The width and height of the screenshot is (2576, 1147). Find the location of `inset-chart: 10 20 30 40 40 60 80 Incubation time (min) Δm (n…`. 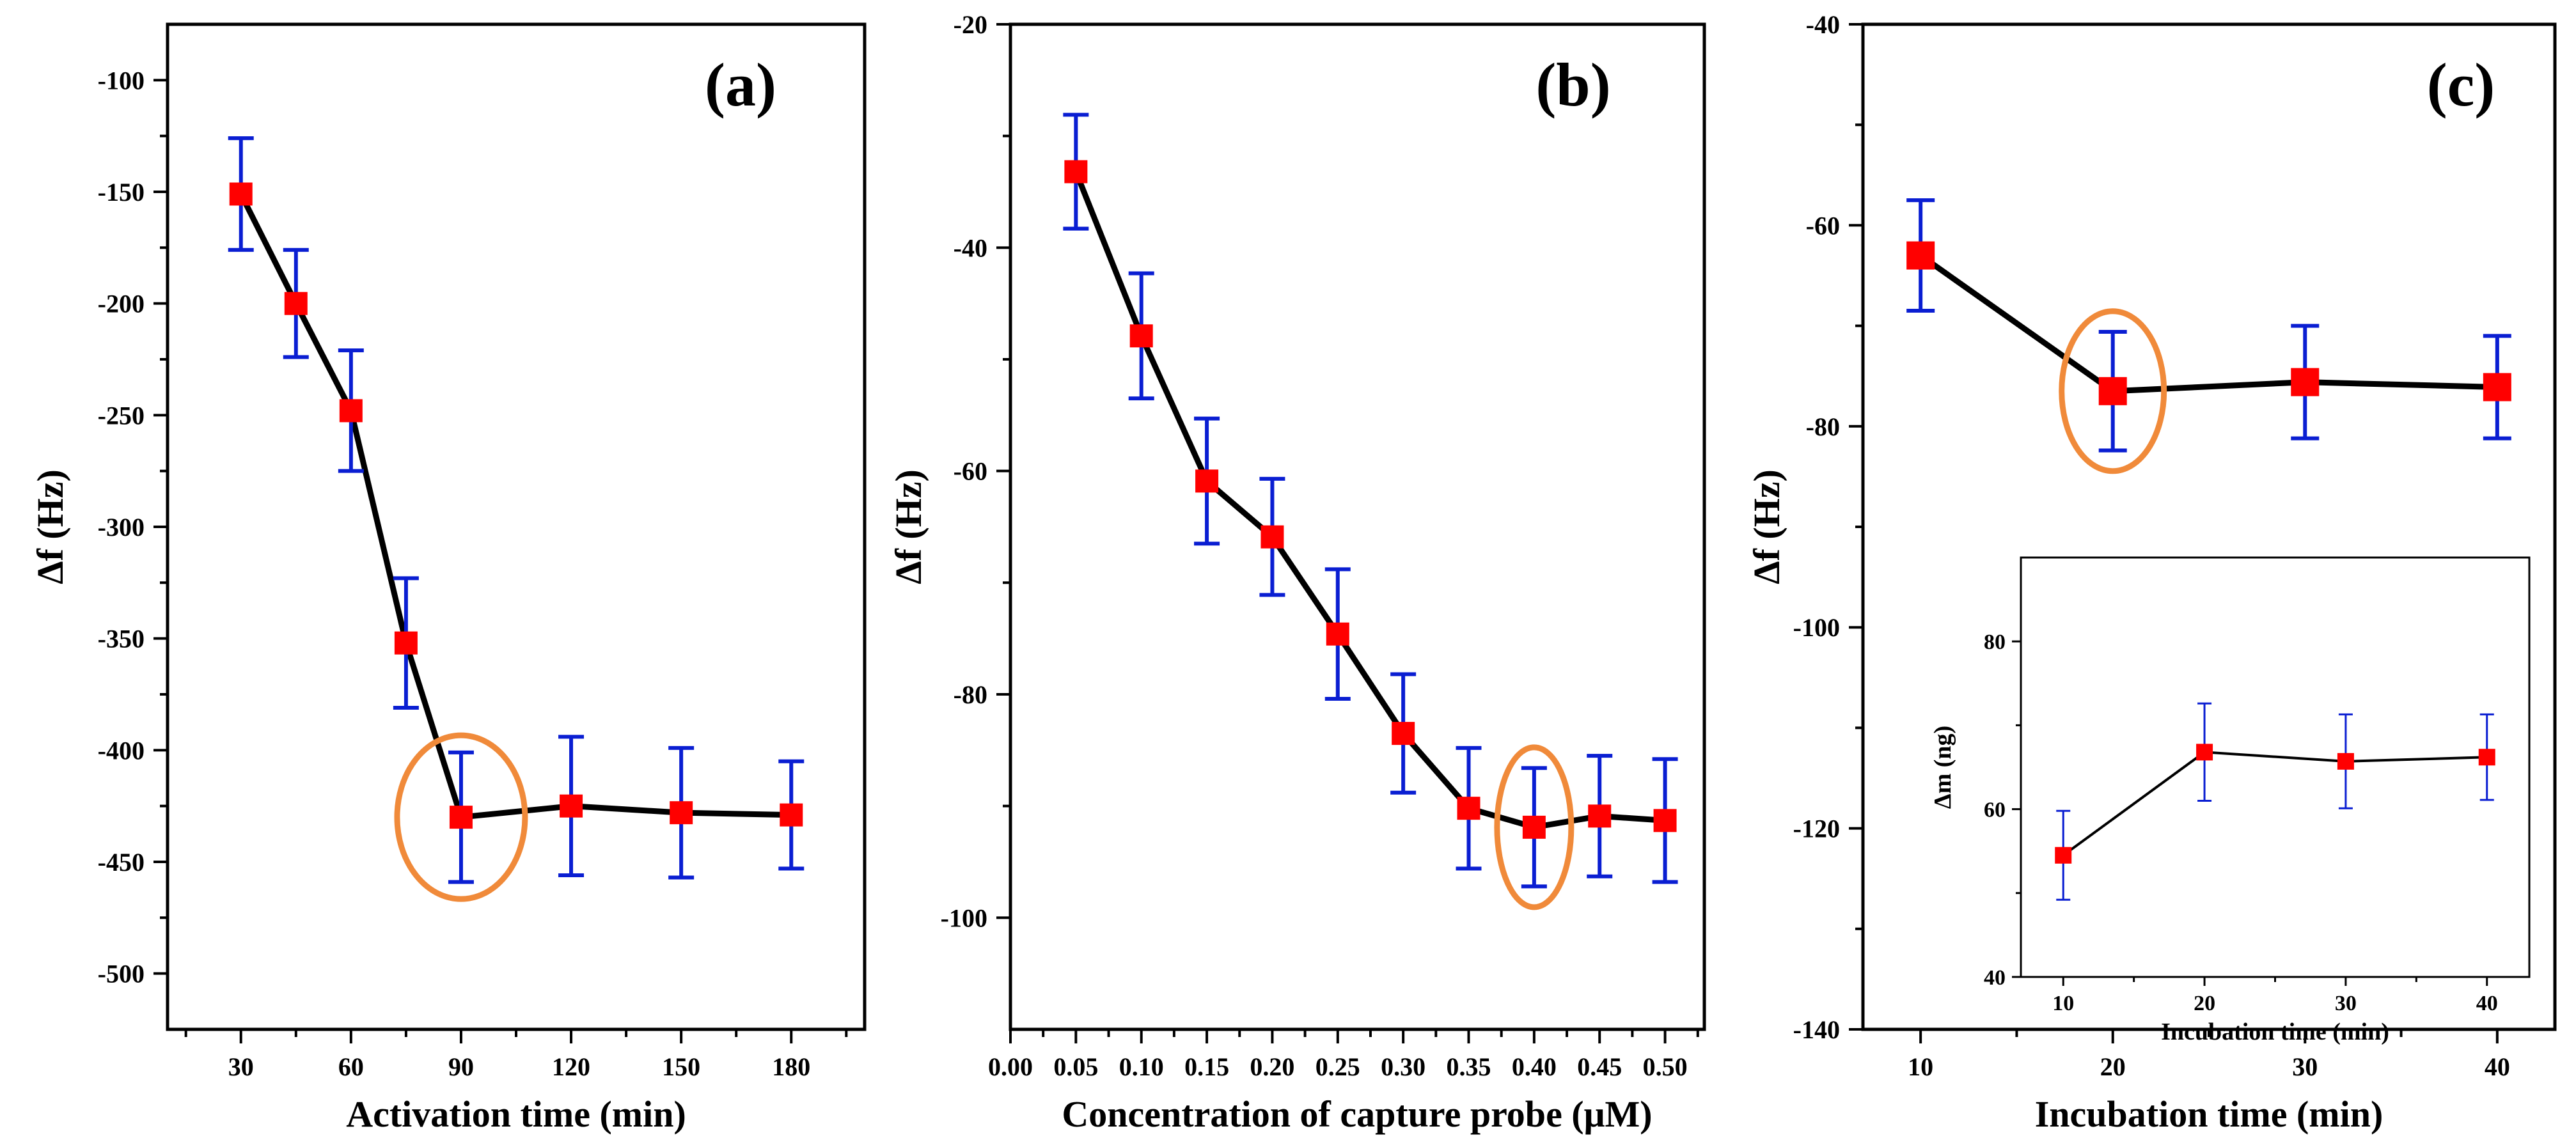

inset-chart: 10 20 30 40 40 60 80 Incubation time (min) Δm (n… is located at coordinates (2230, 801).